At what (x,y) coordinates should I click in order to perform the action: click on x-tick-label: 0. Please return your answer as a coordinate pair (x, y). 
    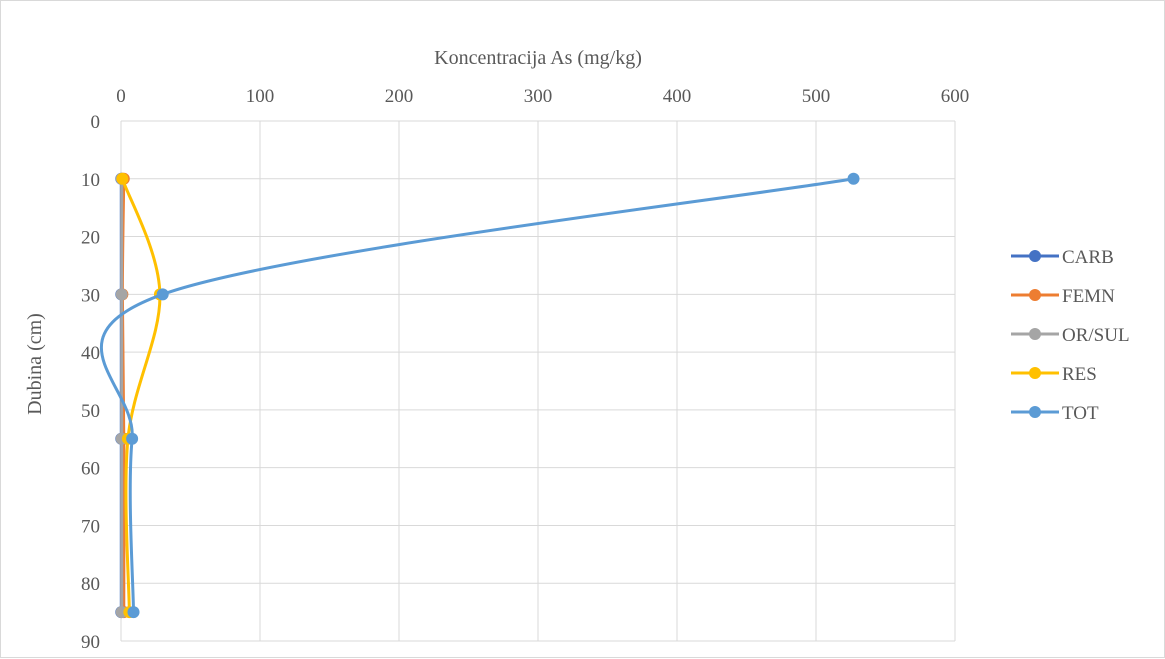
    Looking at the image, I should click on (121, 96).